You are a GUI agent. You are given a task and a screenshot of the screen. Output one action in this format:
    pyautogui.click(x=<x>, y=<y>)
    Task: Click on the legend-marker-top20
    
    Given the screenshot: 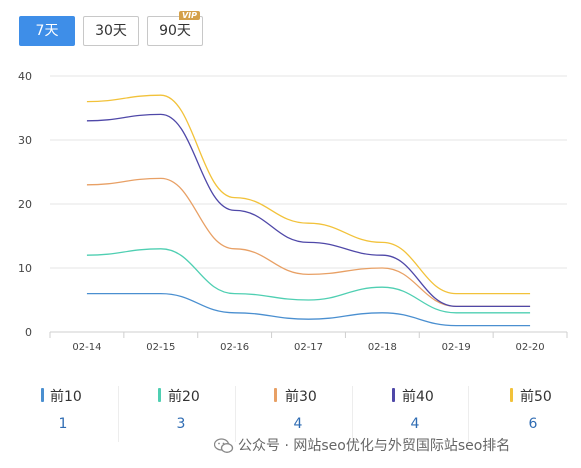 What is the action you would take?
    pyautogui.click(x=159, y=395)
    